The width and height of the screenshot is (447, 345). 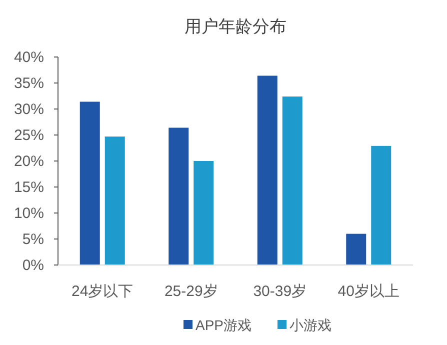 What do you see at coordinates (29, 213) in the screenshot?
I see `y-tick-label: 10%` at bounding box center [29, 213].